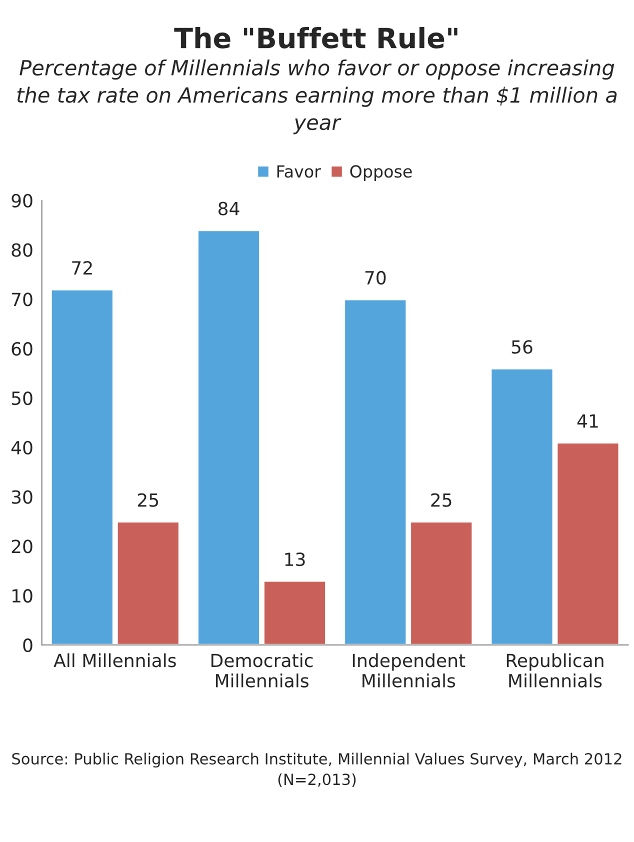 The height and width of the screenshot is (842, 634). I want to click on legend-label: Favor, so click(299, 171).